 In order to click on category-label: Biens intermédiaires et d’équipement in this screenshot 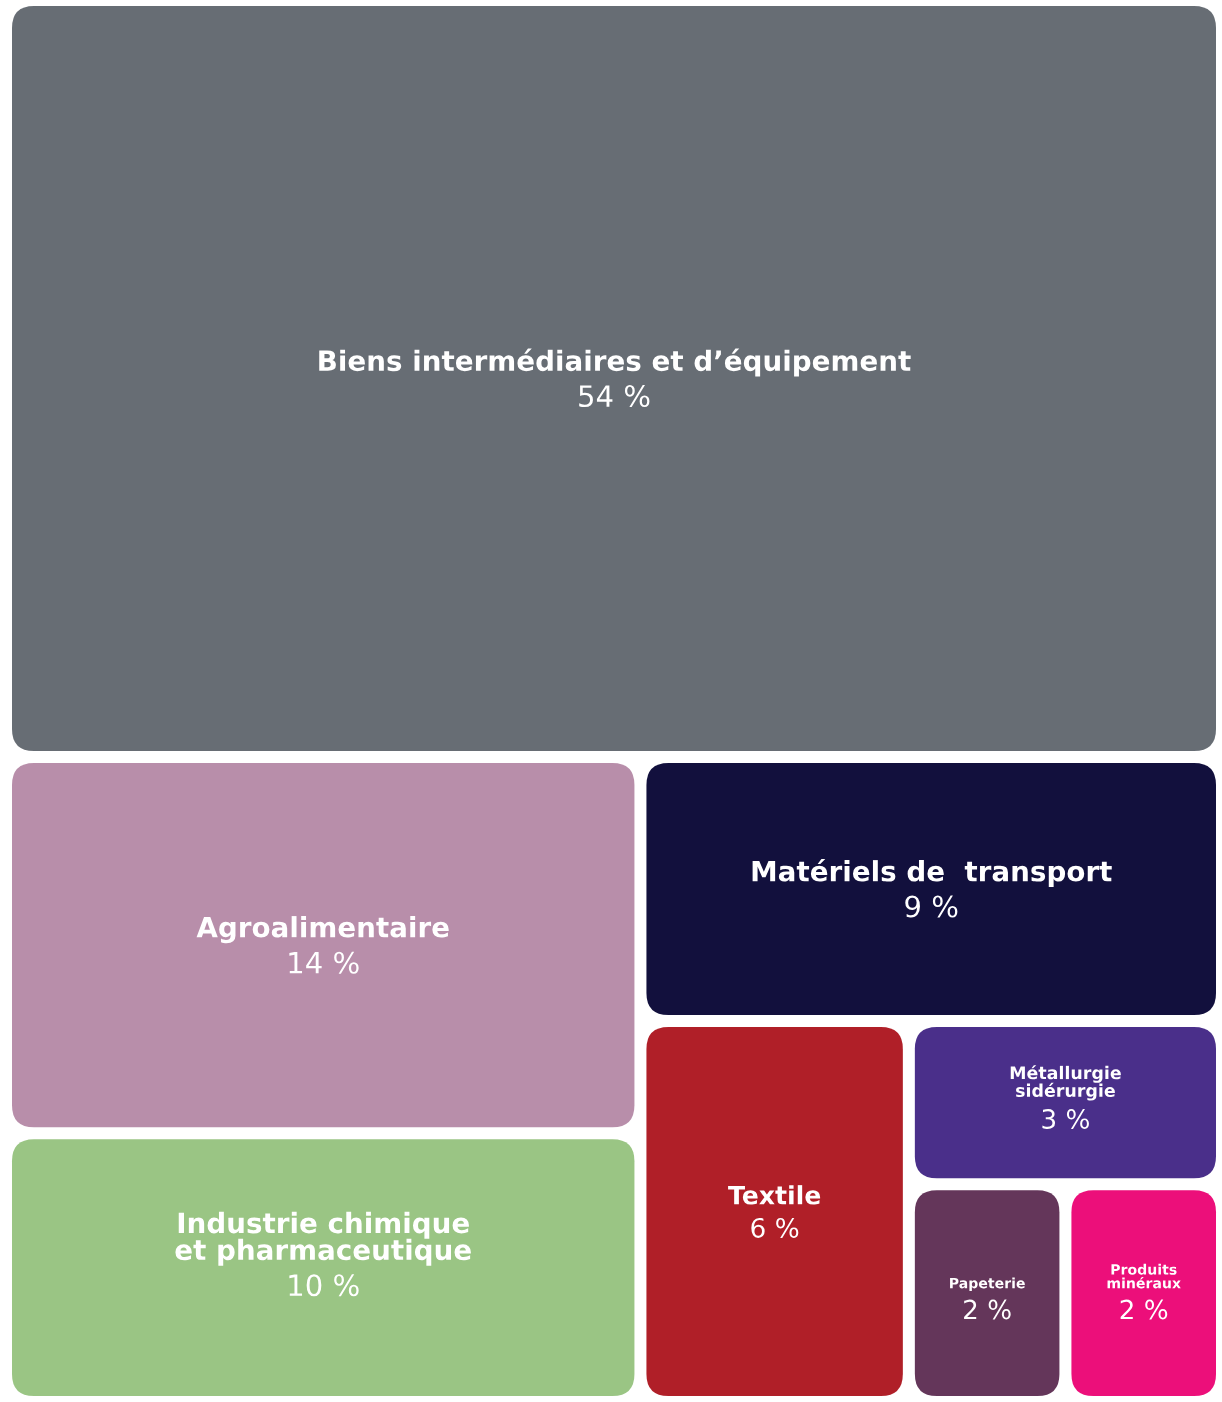, I will do `click(615, 362)`.